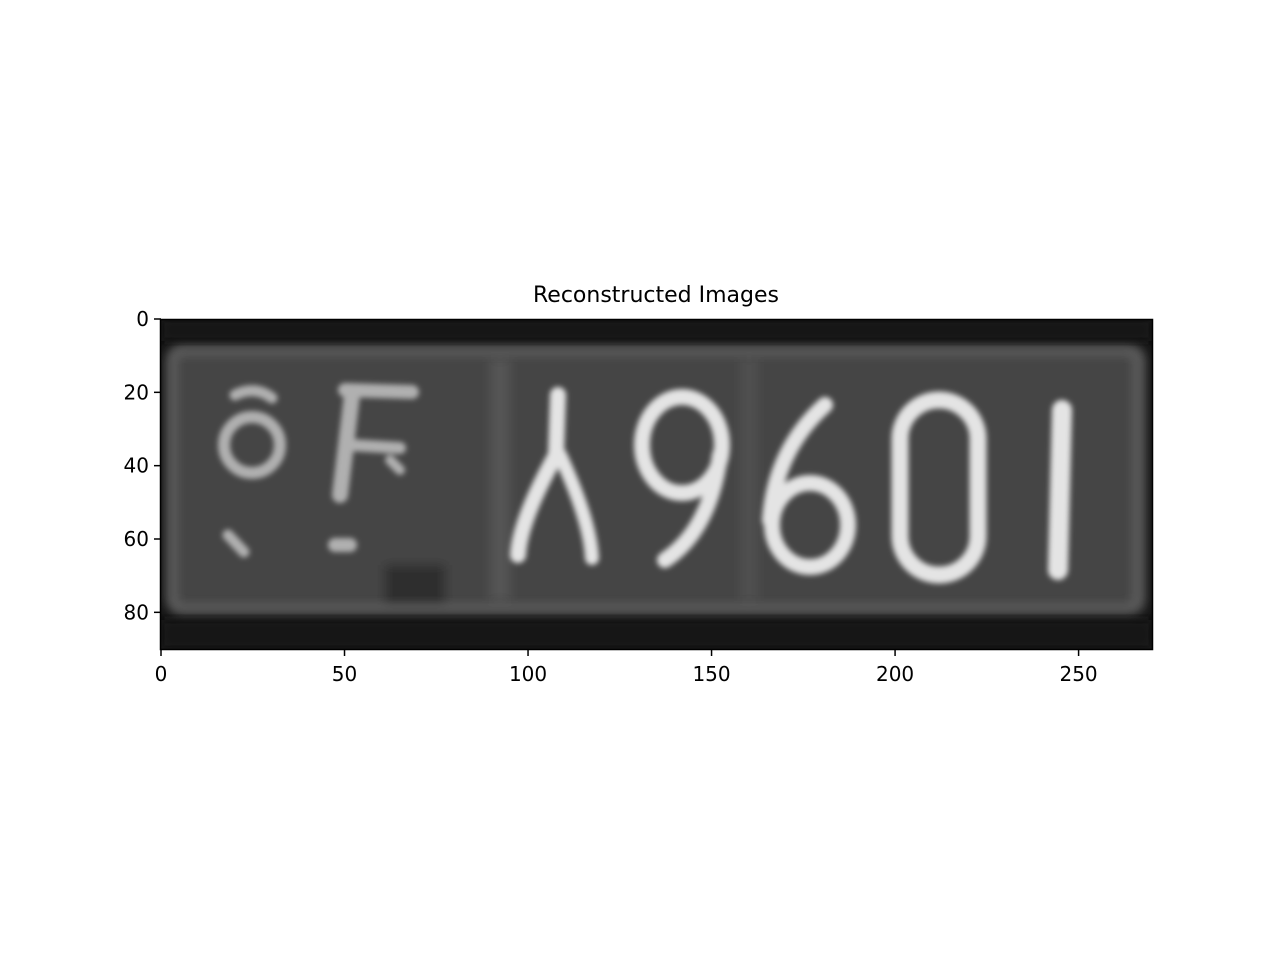 The width and height of the screenshot is (1280, 960). I want to click on y-axis: 0 20 40 60 80, so click(142, 465).